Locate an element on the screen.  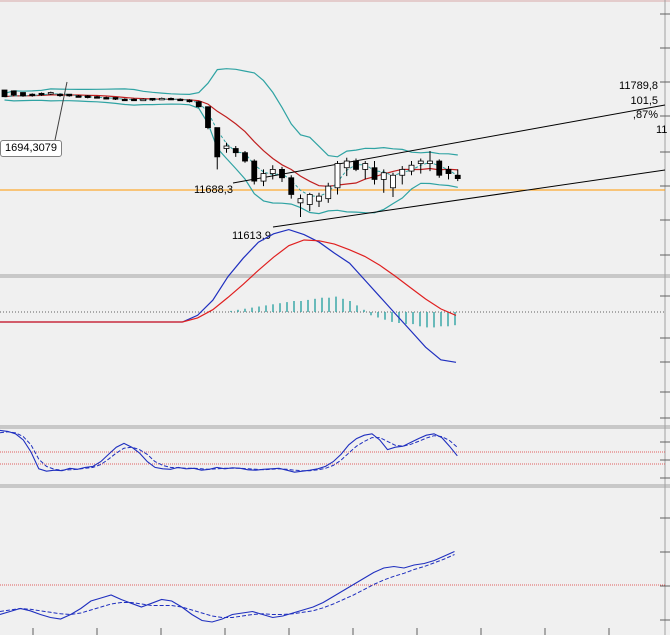
stochastic-panel is located at coordinates (332, 451).